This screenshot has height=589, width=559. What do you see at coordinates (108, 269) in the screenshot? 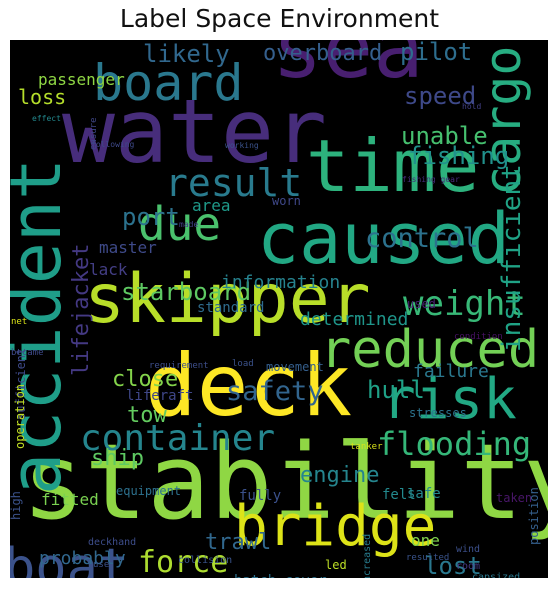
I see `word-lack: lack` at bounding box center [108, 269].